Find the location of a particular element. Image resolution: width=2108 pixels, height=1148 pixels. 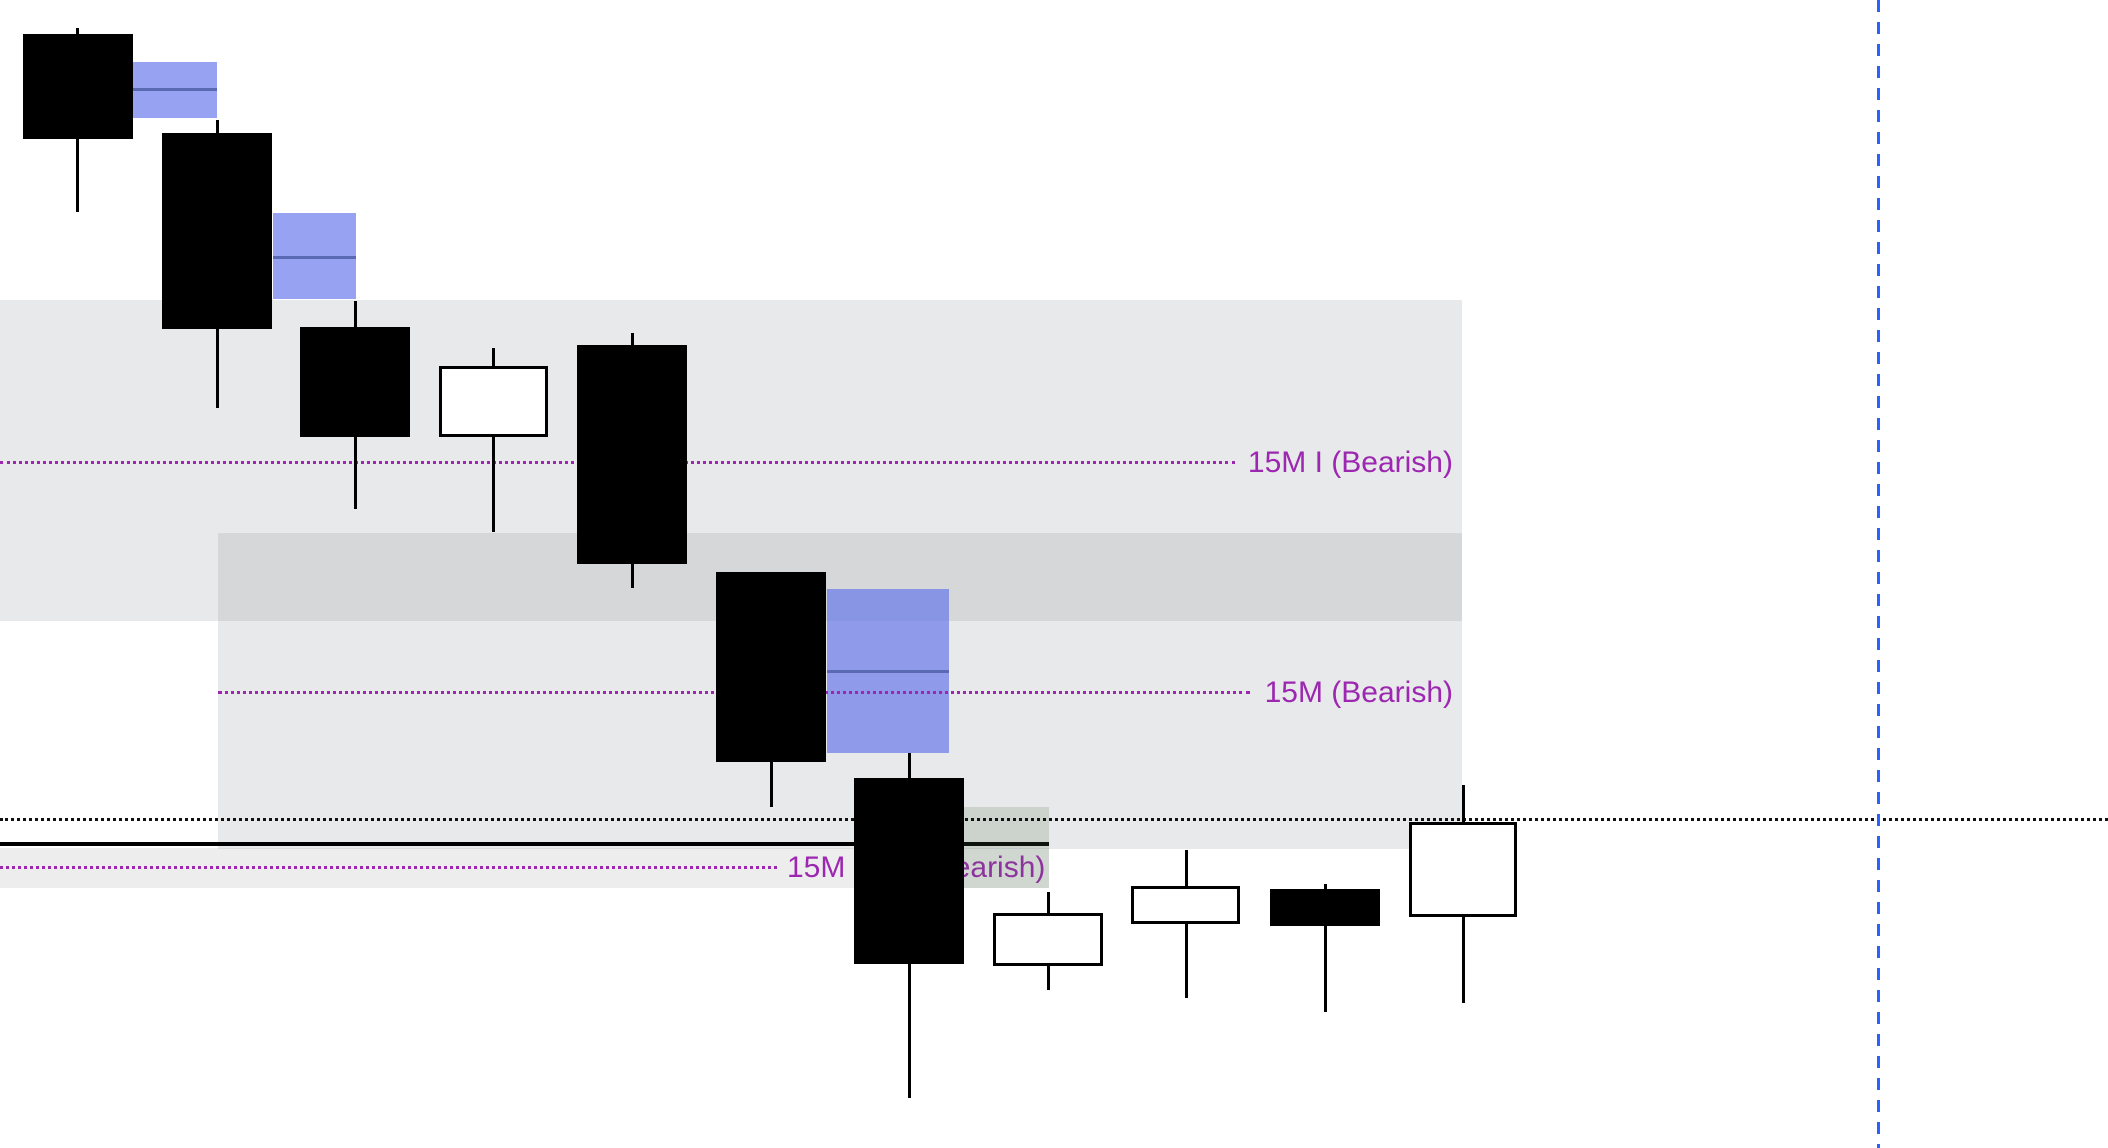

blue-fvg-box-1-midline is located at coordinates (175, 89).